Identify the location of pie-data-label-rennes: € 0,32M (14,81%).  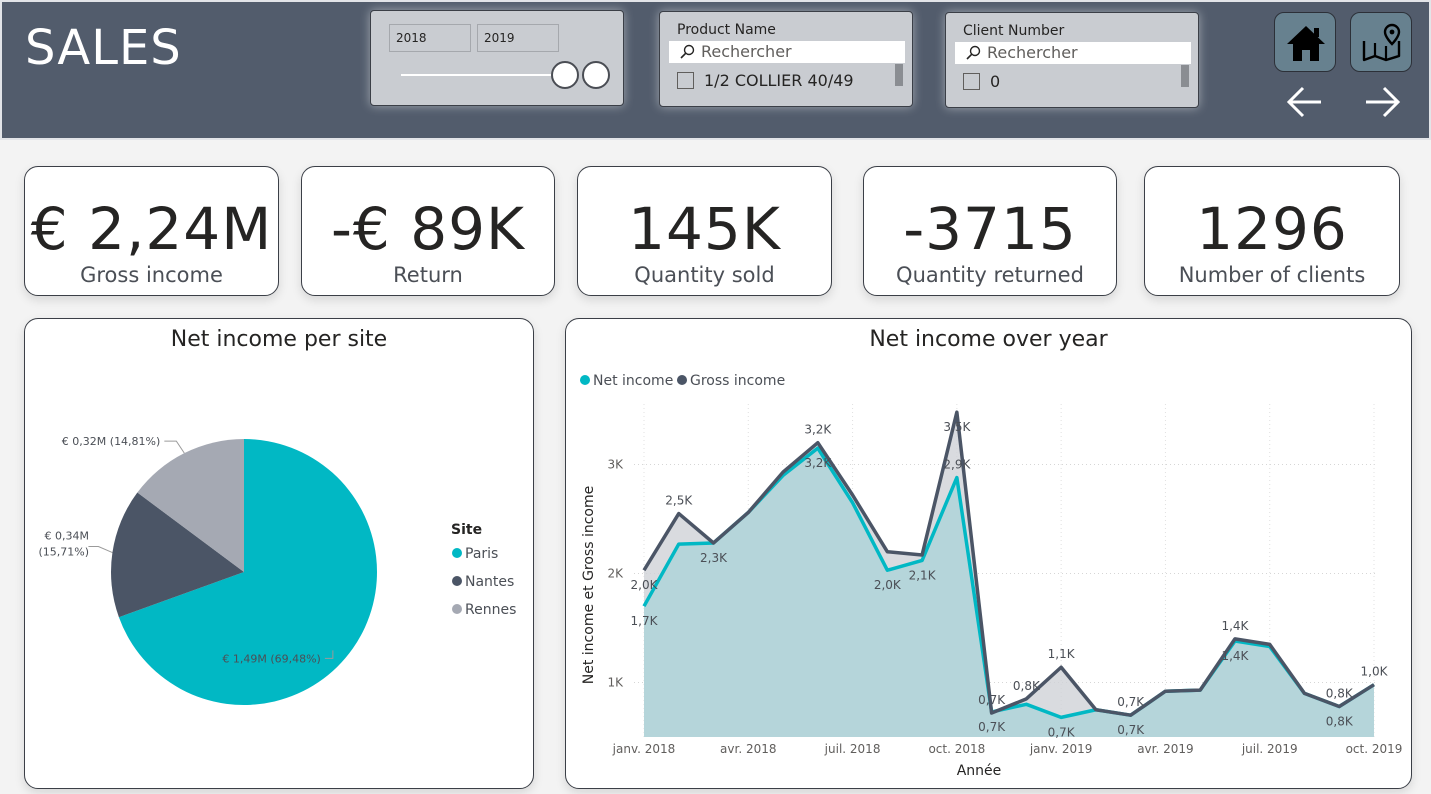
(111, 441).